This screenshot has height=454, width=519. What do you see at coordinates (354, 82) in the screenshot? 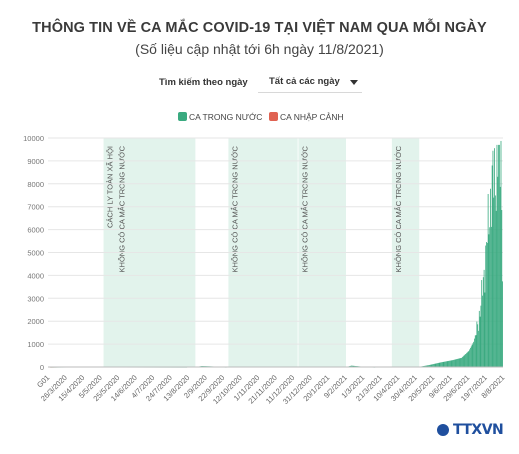
I see `chevron-down-icon` at bounding box center [354, 82].